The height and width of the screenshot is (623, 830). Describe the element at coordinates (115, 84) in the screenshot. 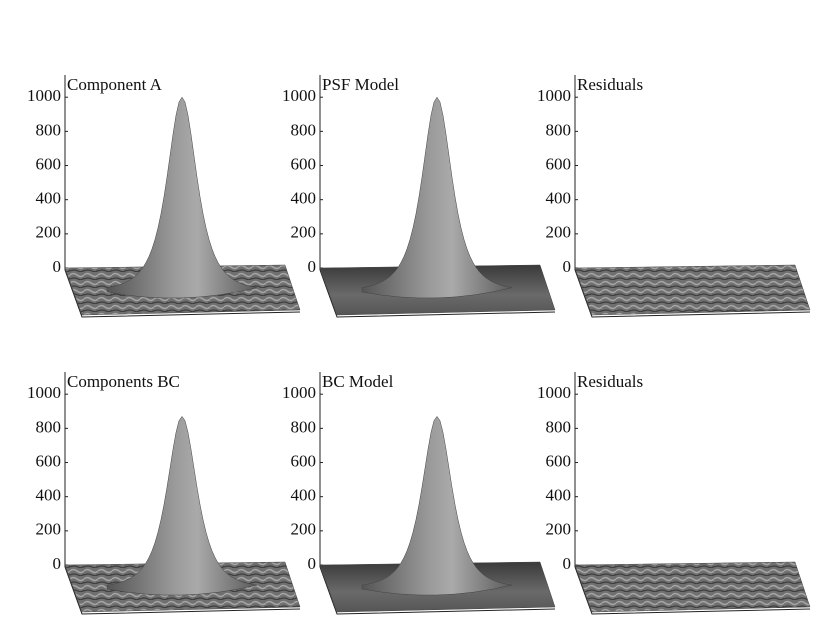

I see `panel-title: Component A` at that location.